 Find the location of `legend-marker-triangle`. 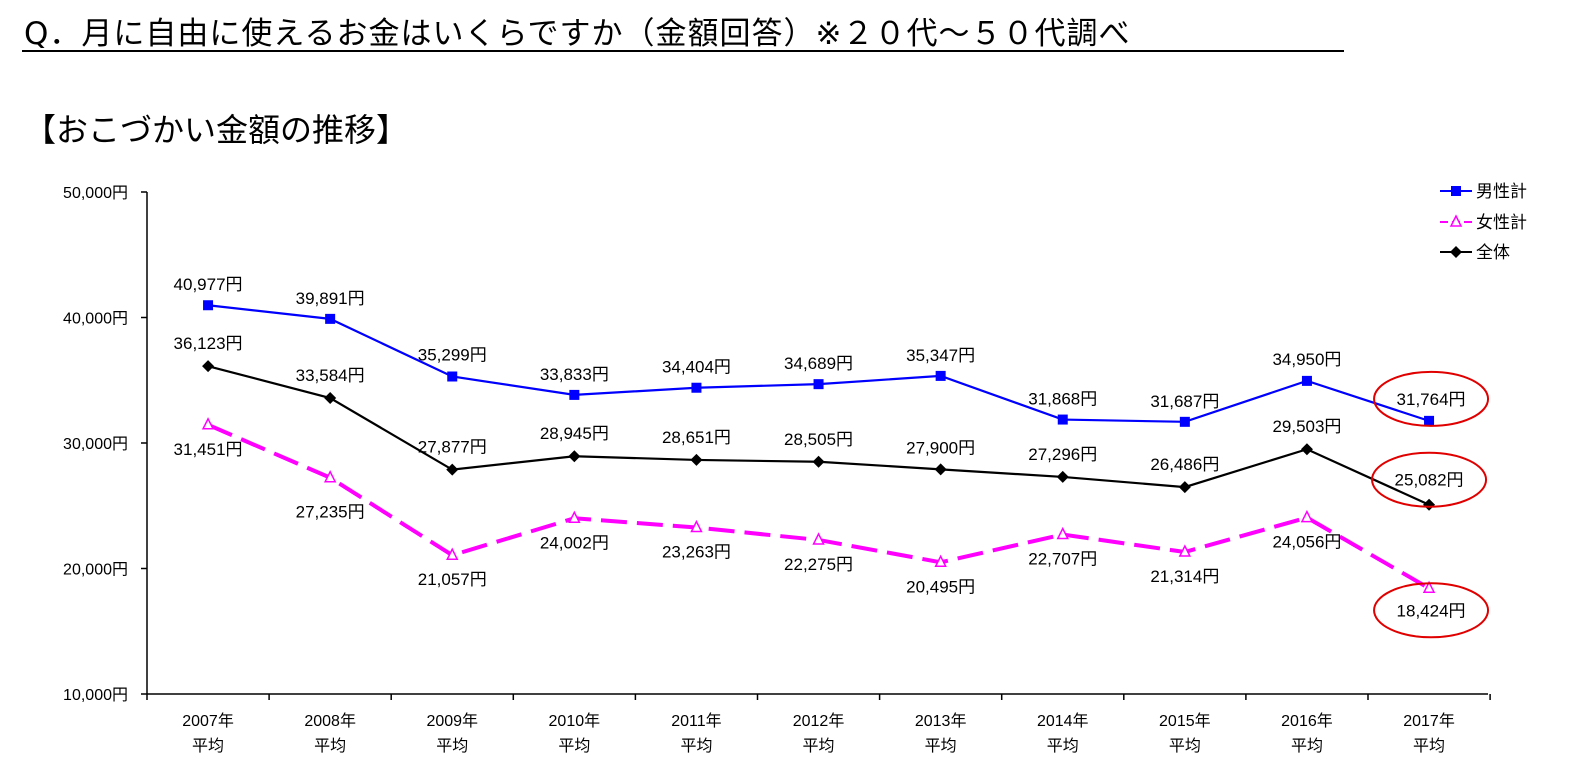

legend-marker-triangle is located at coordinates (1456, 220).